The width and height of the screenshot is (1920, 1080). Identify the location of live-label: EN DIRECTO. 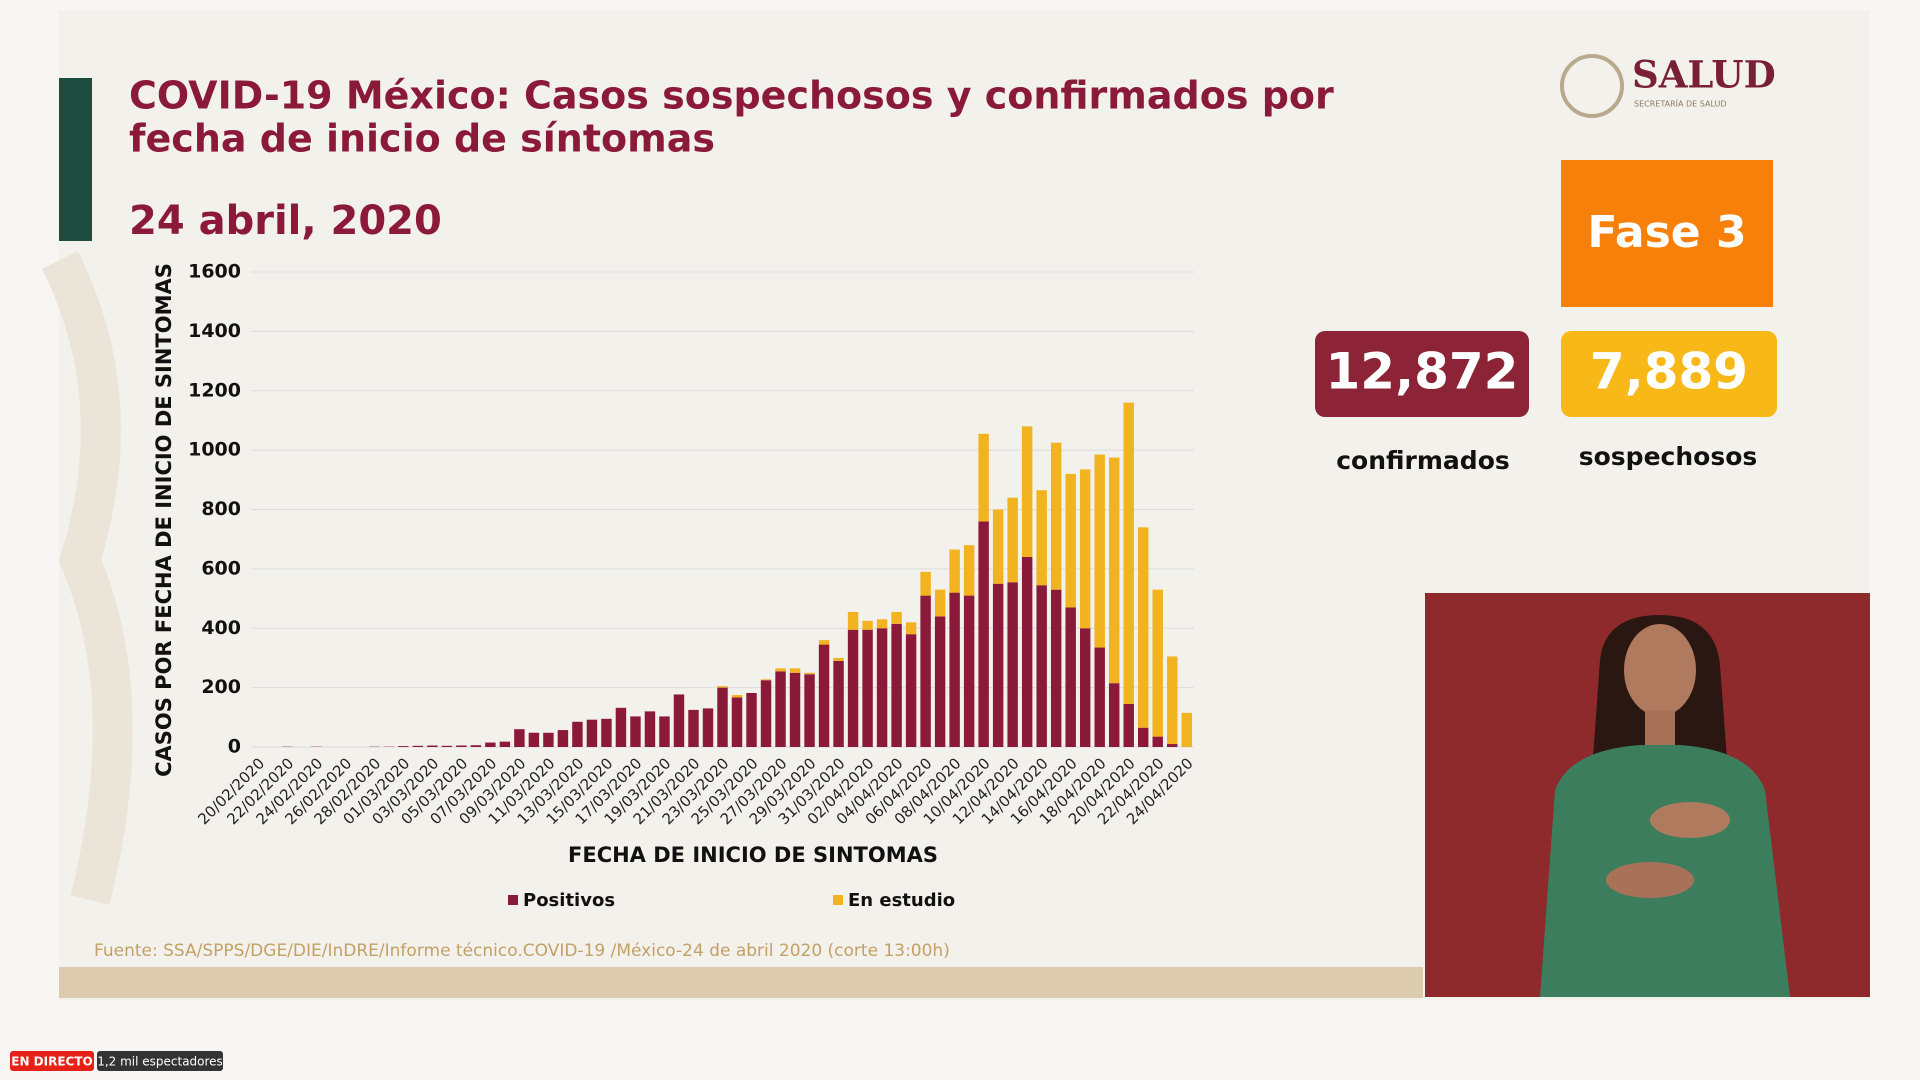
(51, 1062).